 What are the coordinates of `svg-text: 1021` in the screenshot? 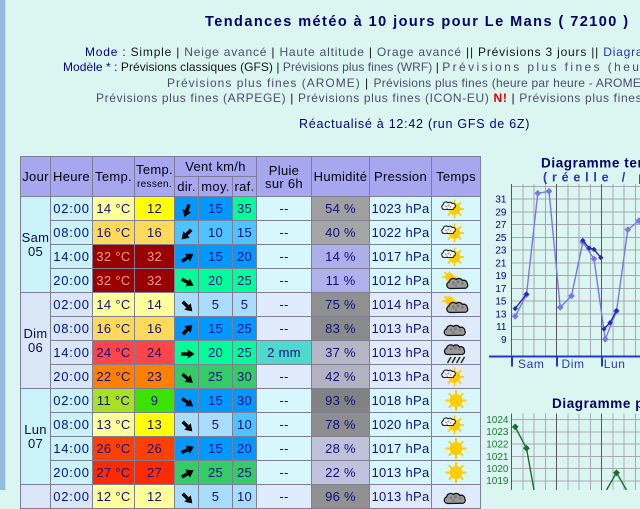 It's located at (497, 457).